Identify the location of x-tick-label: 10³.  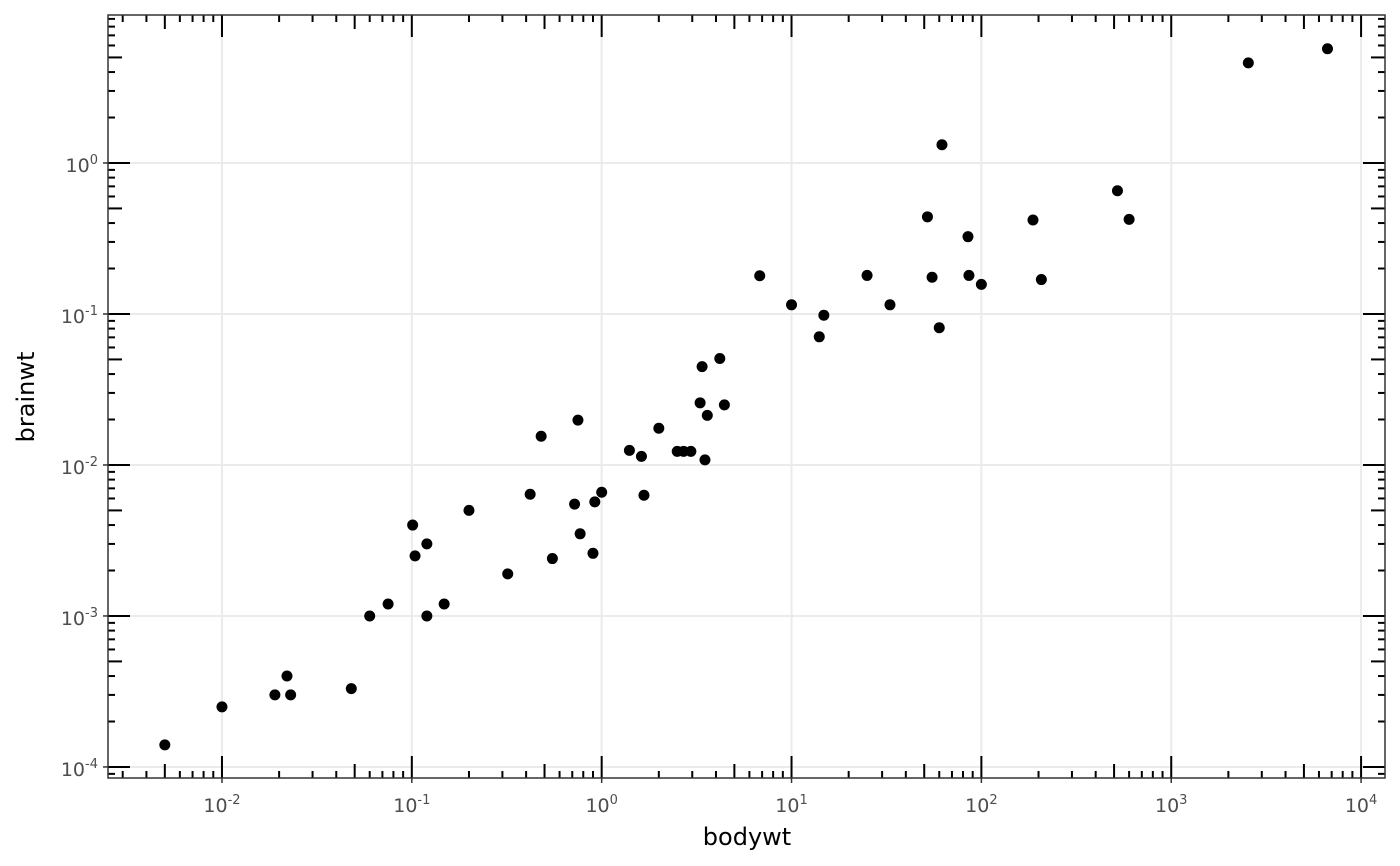
(1171, 805).